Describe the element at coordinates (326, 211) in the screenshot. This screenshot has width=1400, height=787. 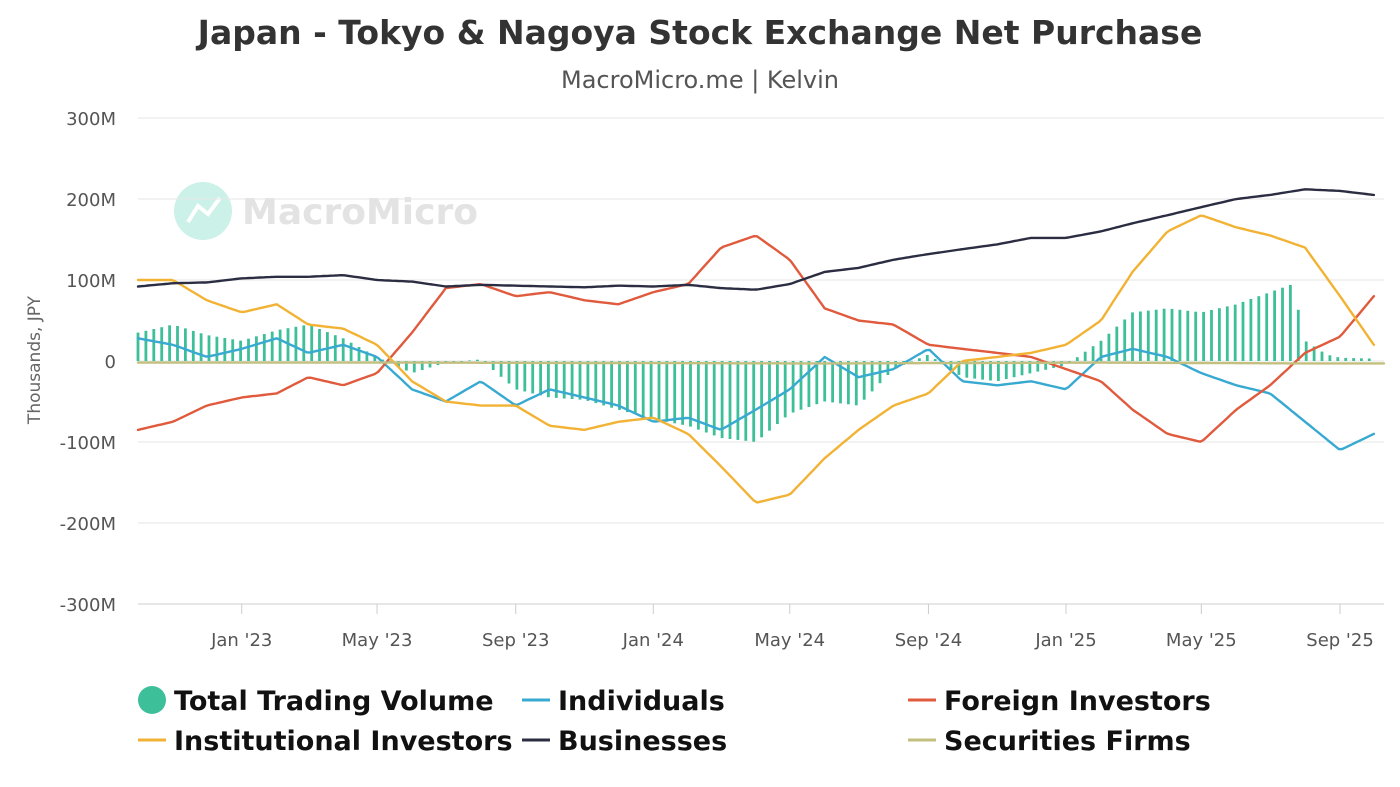
I see `watermark-logo: MacroMicro` at that location.